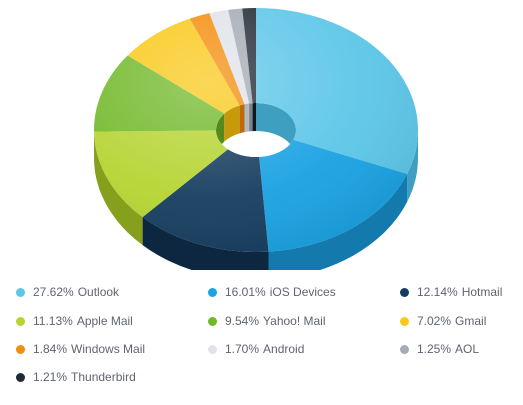 This screenshot has width=523, height=405. Describe the element at coordinates (251, 117) in the screenshot. I see `donut-inner-wall-aol` at that location.